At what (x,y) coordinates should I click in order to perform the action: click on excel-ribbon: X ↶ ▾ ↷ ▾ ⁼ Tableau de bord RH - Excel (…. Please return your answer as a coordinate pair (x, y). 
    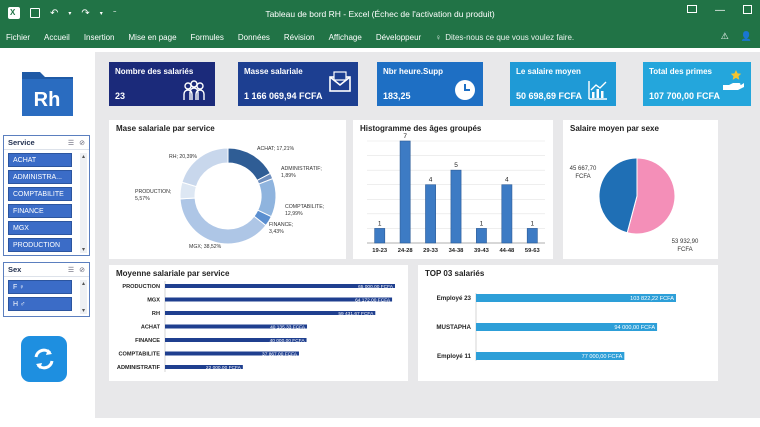
    Looking at the image, I should click on (380, 24).